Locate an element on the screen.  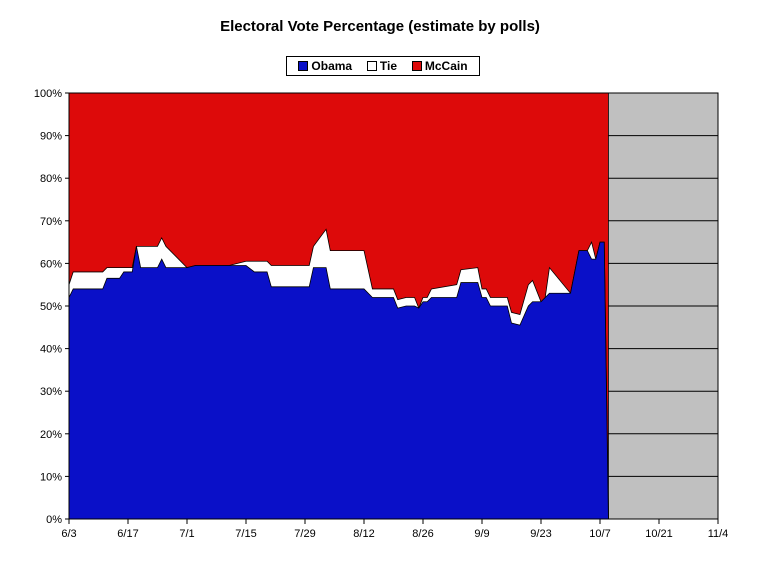
y-tick-label-4: 40% is located at coordinates (51, 350).